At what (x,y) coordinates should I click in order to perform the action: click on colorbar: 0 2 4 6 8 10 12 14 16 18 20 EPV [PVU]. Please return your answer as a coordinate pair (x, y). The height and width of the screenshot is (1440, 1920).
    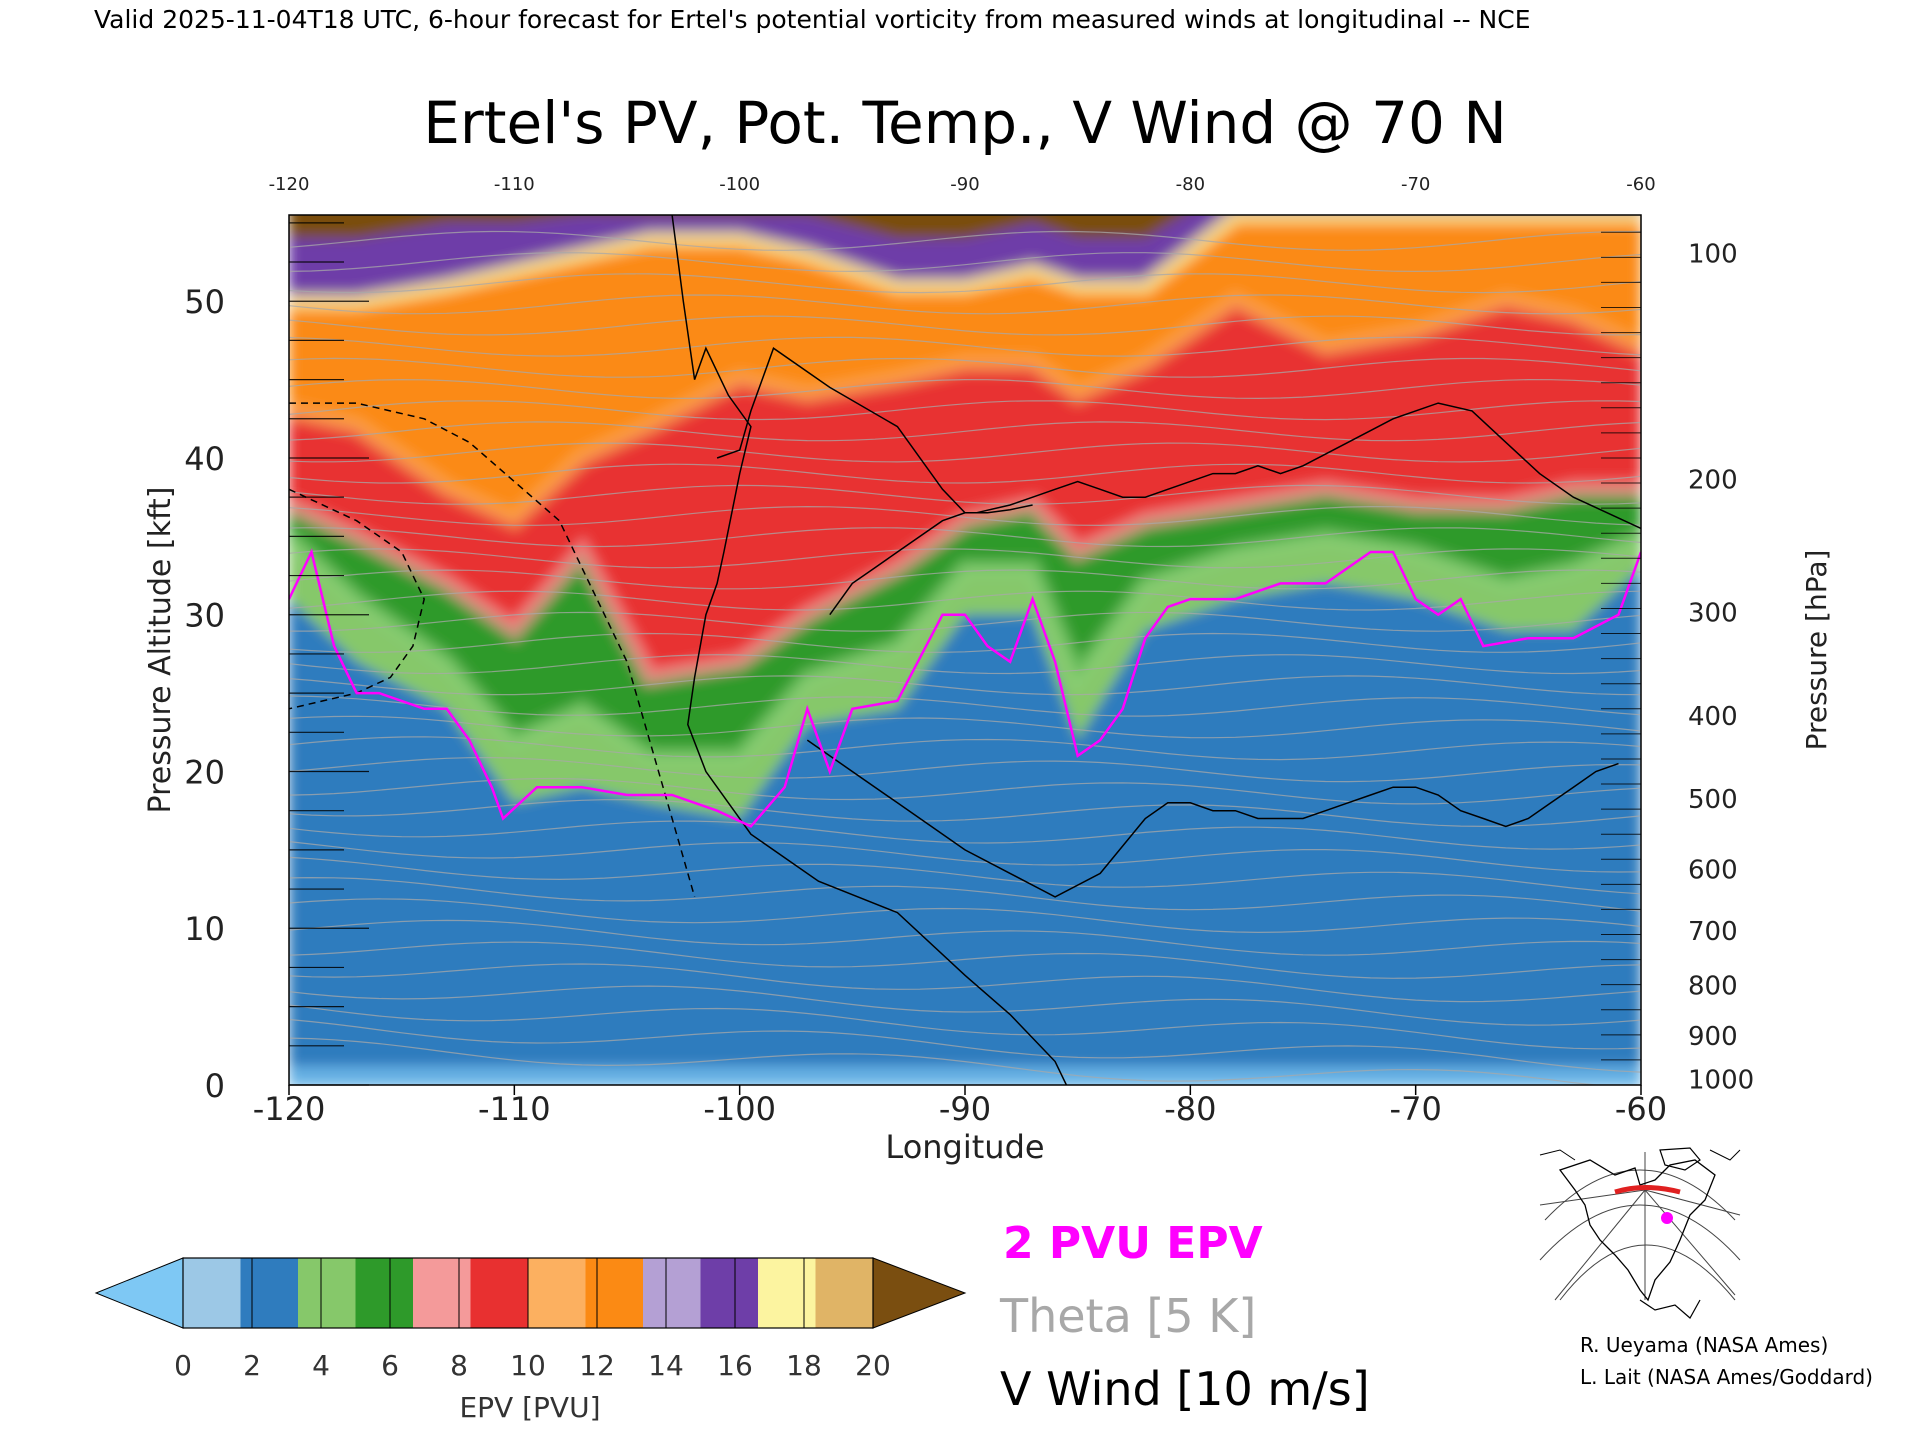
    Looking at the image, I should click on (530, 1340).